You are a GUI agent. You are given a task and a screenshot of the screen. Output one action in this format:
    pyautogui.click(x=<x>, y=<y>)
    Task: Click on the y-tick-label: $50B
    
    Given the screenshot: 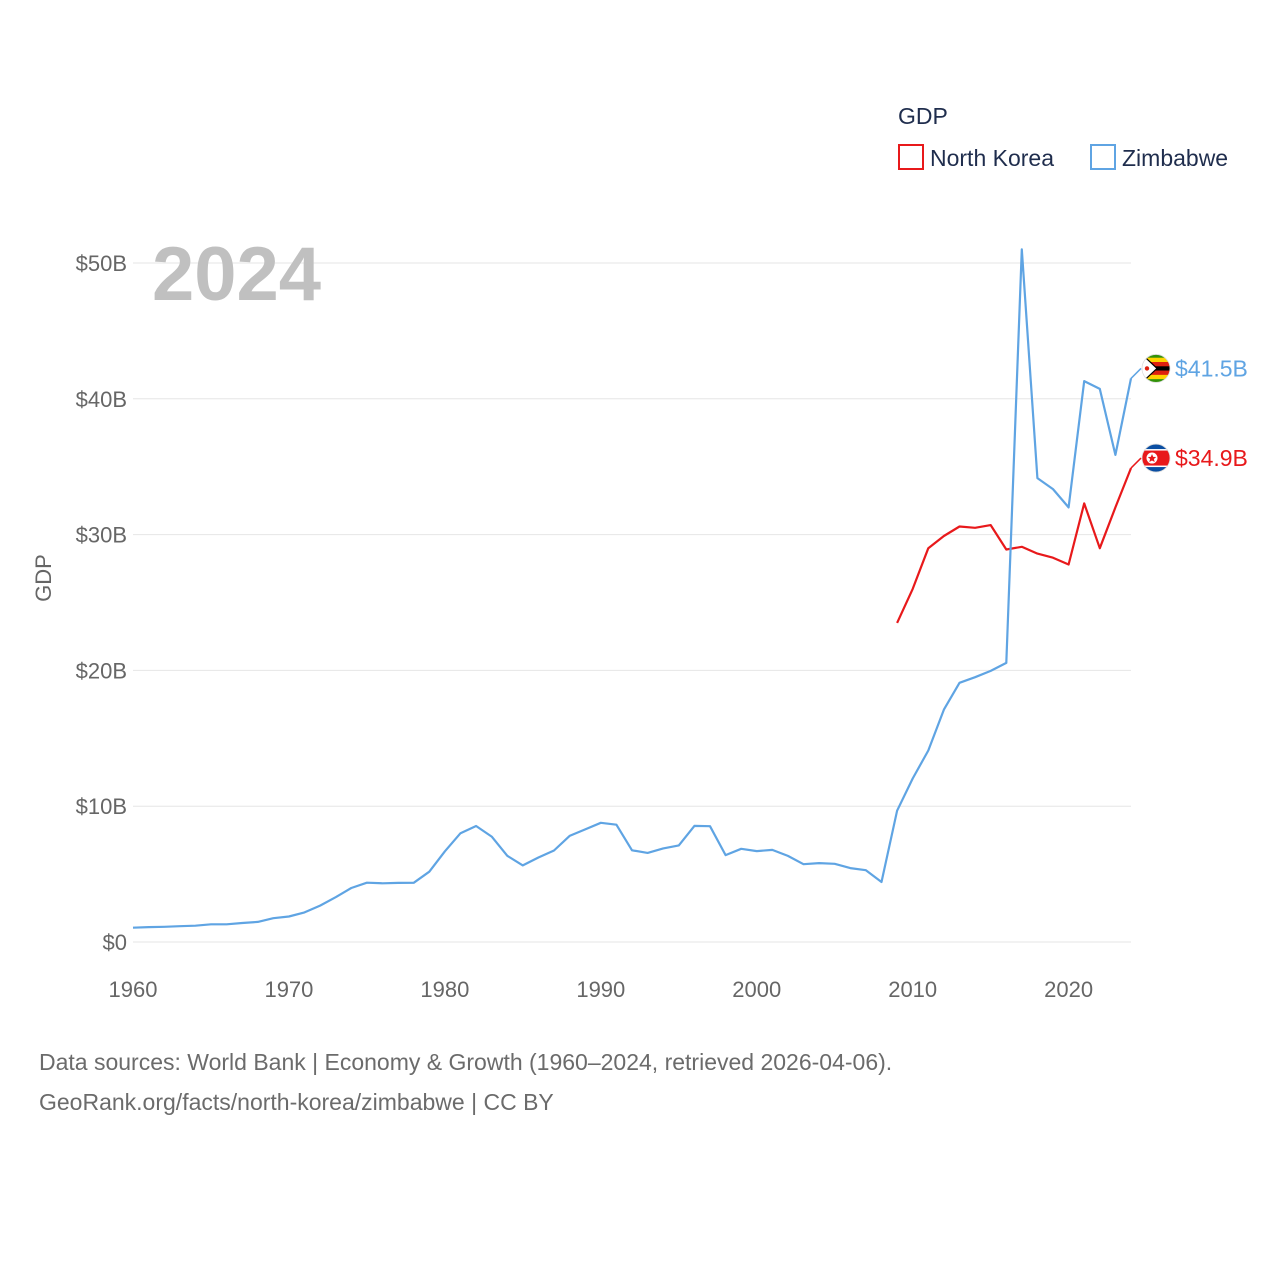 What is the action you would take?
    pyautogui.click(x=101, y=263)
    